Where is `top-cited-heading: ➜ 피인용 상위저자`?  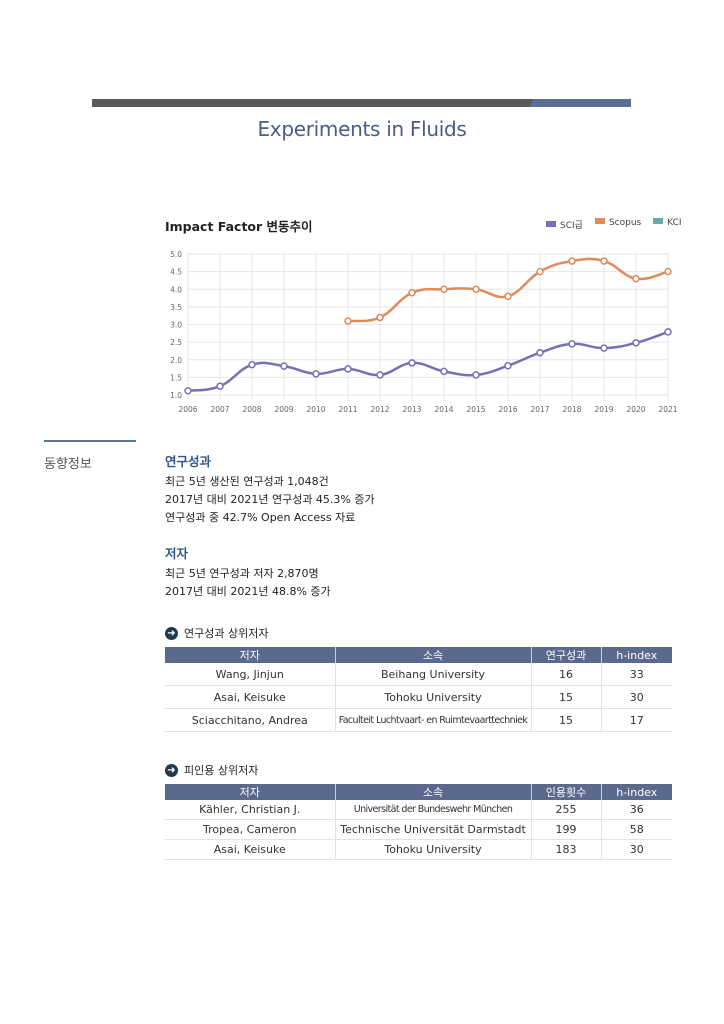
top-cited-heading: ➜ 피인용 상위저자 is located at coordinates (211, 770).